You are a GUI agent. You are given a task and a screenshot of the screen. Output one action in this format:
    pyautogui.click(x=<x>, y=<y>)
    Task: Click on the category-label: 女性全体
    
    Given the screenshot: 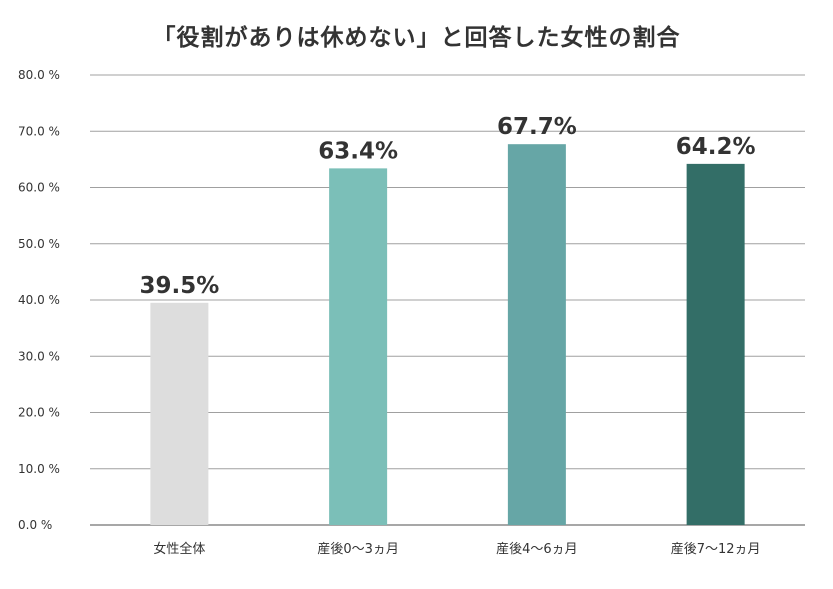 What is the action you would take?
    pyautogui.click(x=179, y=549)
    